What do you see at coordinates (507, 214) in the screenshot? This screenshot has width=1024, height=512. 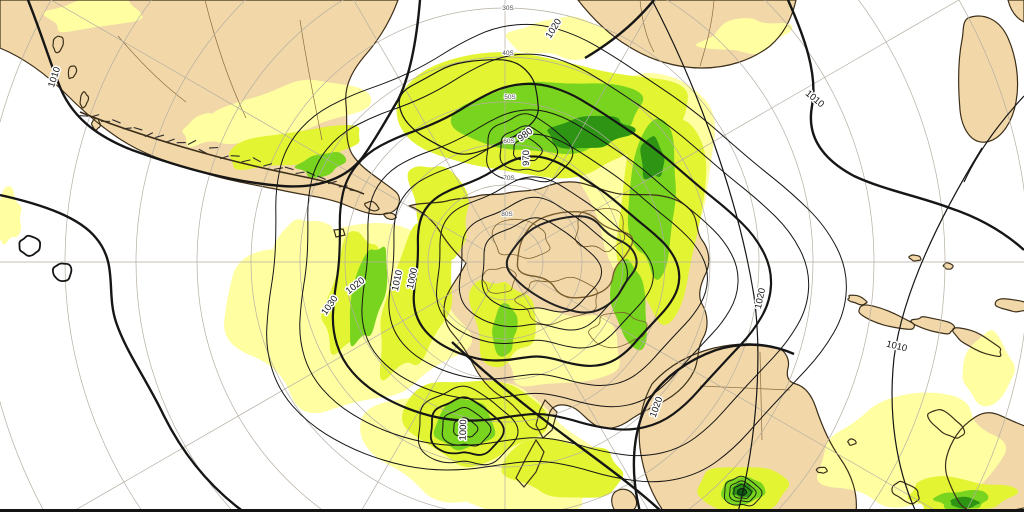 I see `latitude-label: 80S` at bounding box center [507, 214].